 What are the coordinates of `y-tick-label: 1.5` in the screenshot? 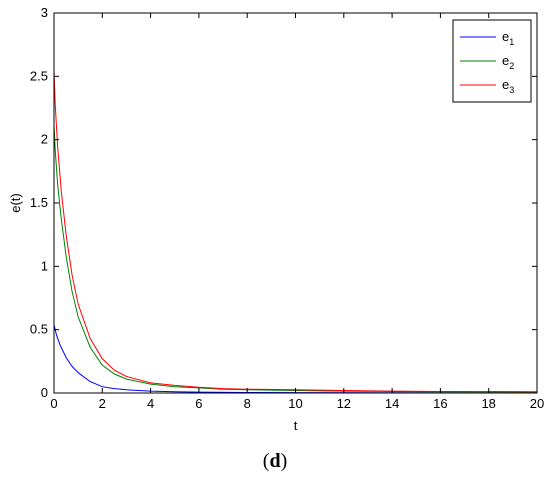 It's located at (39, 202).